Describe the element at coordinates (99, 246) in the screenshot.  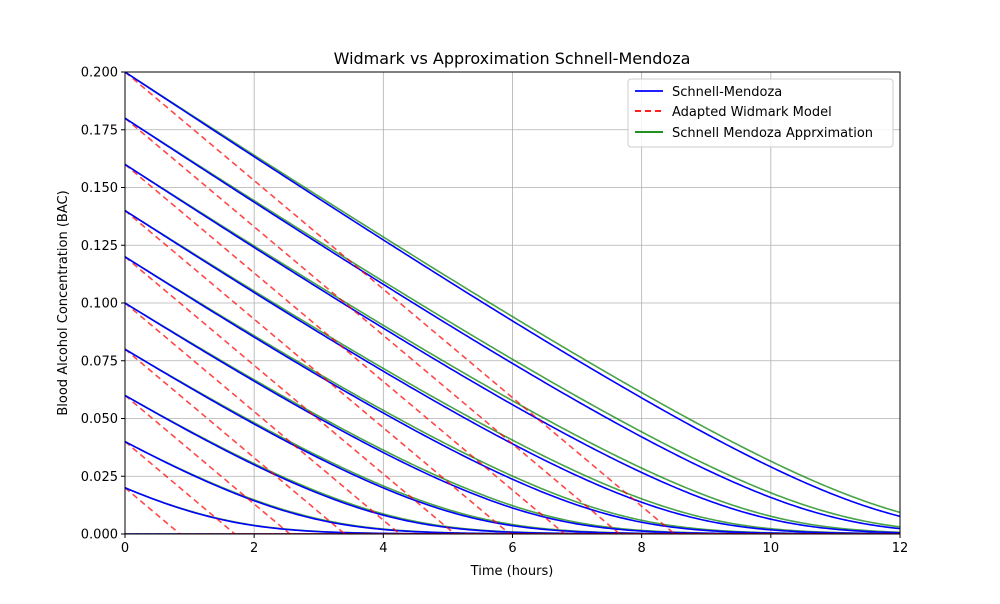
I see `y-tick-label: 0.125` at that location.